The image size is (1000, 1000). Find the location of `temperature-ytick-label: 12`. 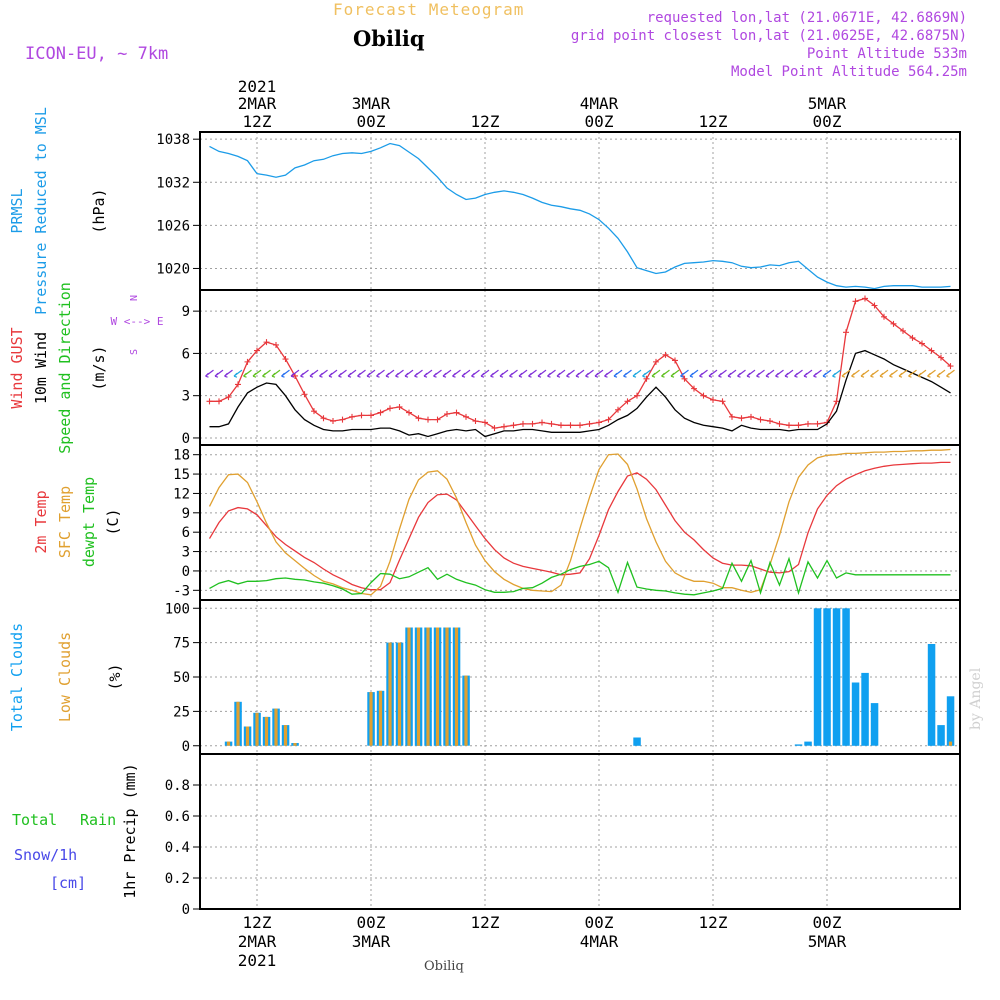

temperature-ytick-label: 12 is located at coordinates (181, 494).